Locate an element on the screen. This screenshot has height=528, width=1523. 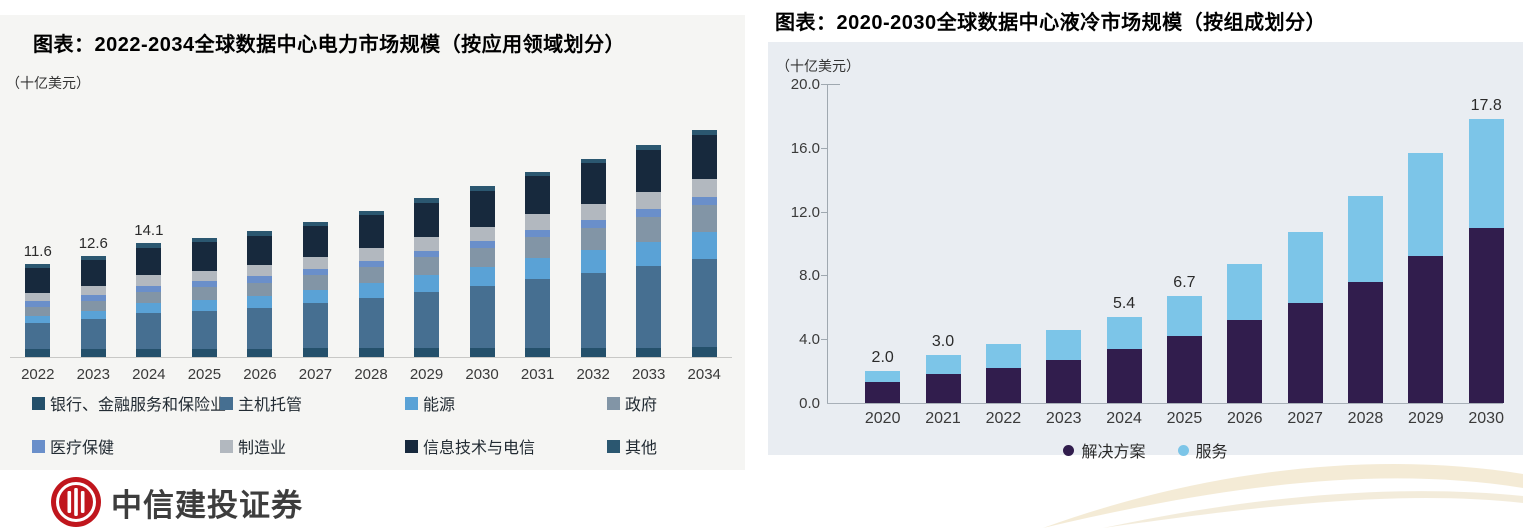
bar-2034 is located at coordinates (704, 243).